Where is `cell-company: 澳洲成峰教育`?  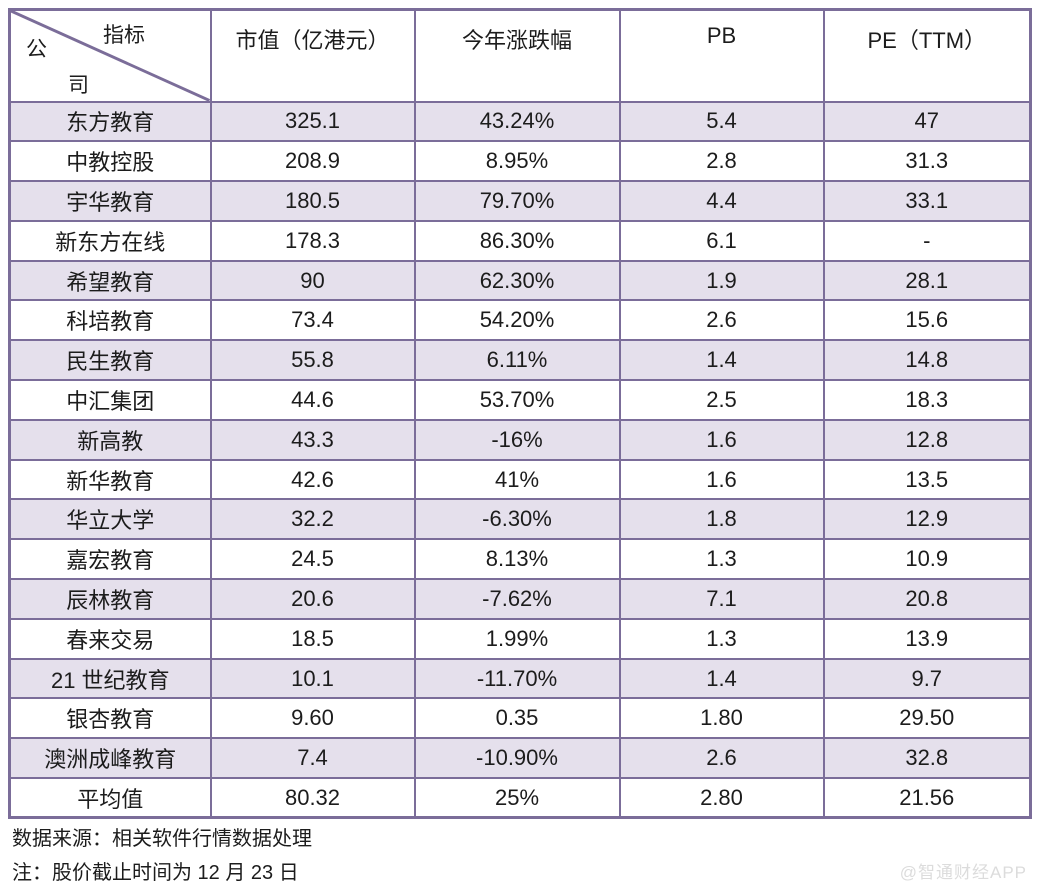
cell-company: 澳洲成峰教育 is located at coordinates (110, 758).